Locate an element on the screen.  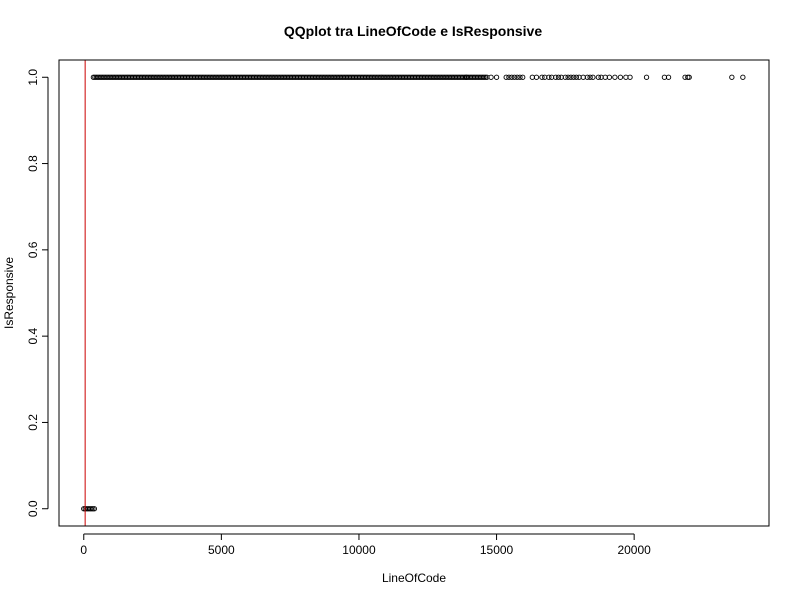
y-tick-label: 0.0 is located at coordinates (33, 508).